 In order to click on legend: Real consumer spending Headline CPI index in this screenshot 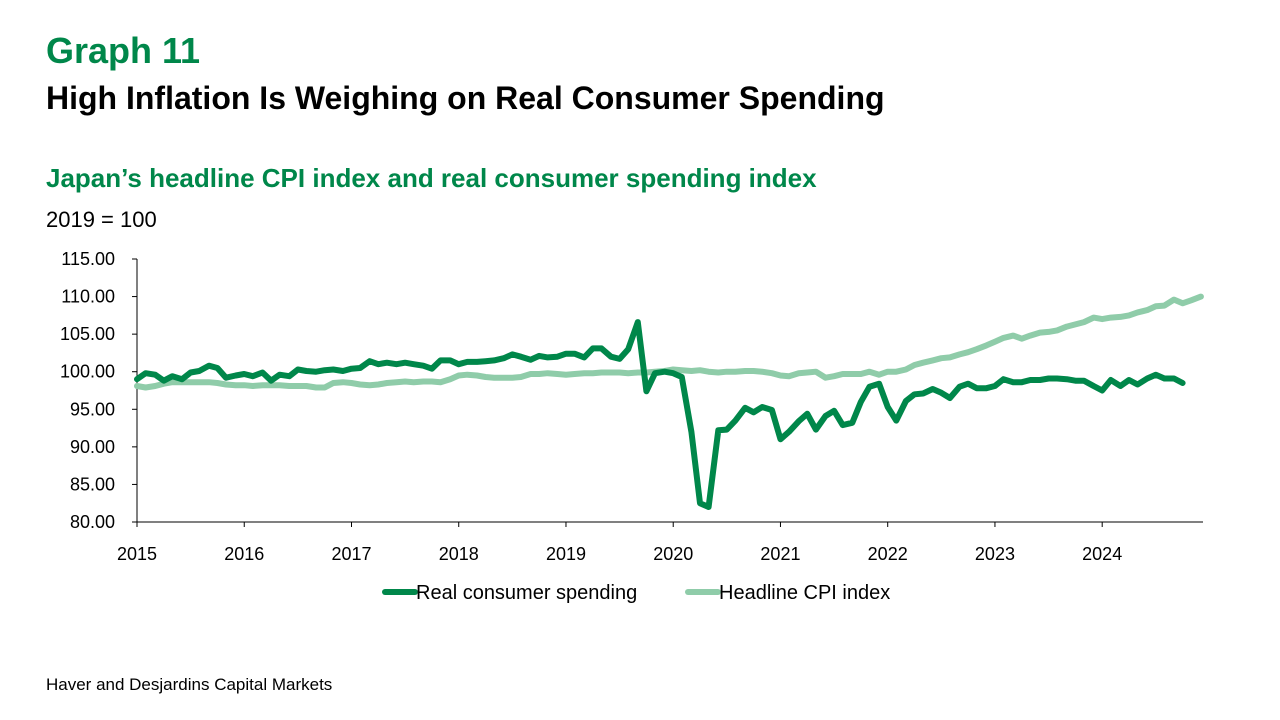, I will do `click(636, 593)`.